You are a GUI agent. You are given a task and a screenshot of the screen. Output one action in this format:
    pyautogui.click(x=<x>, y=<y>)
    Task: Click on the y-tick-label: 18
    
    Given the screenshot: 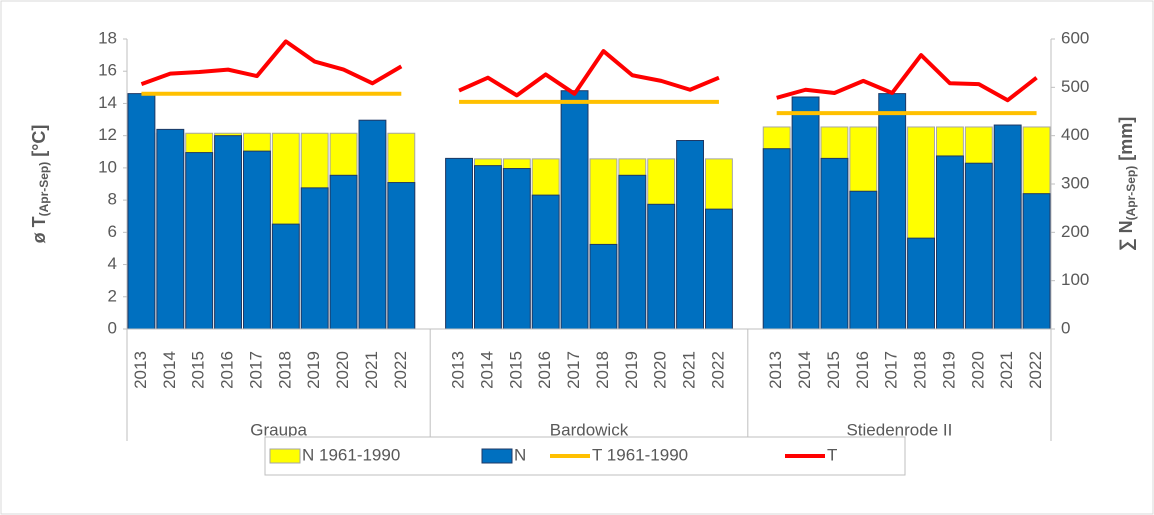 What is the action you would take?
    pyautogui.click(x=107, y=37)
    